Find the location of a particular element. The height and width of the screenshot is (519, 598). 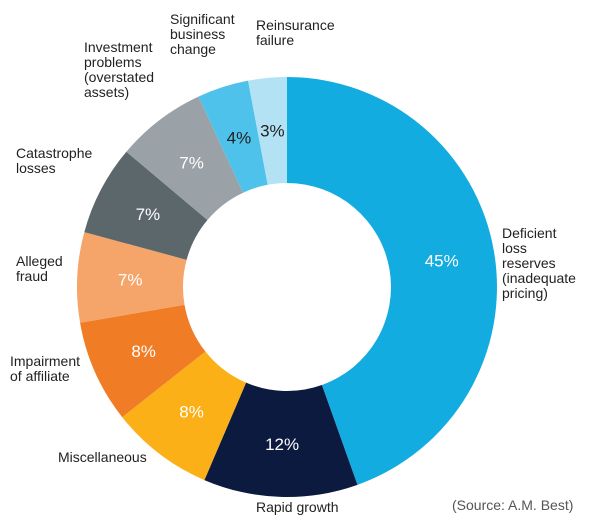

category-label: Impairment of affiliate is located at coordinates (45, 368).